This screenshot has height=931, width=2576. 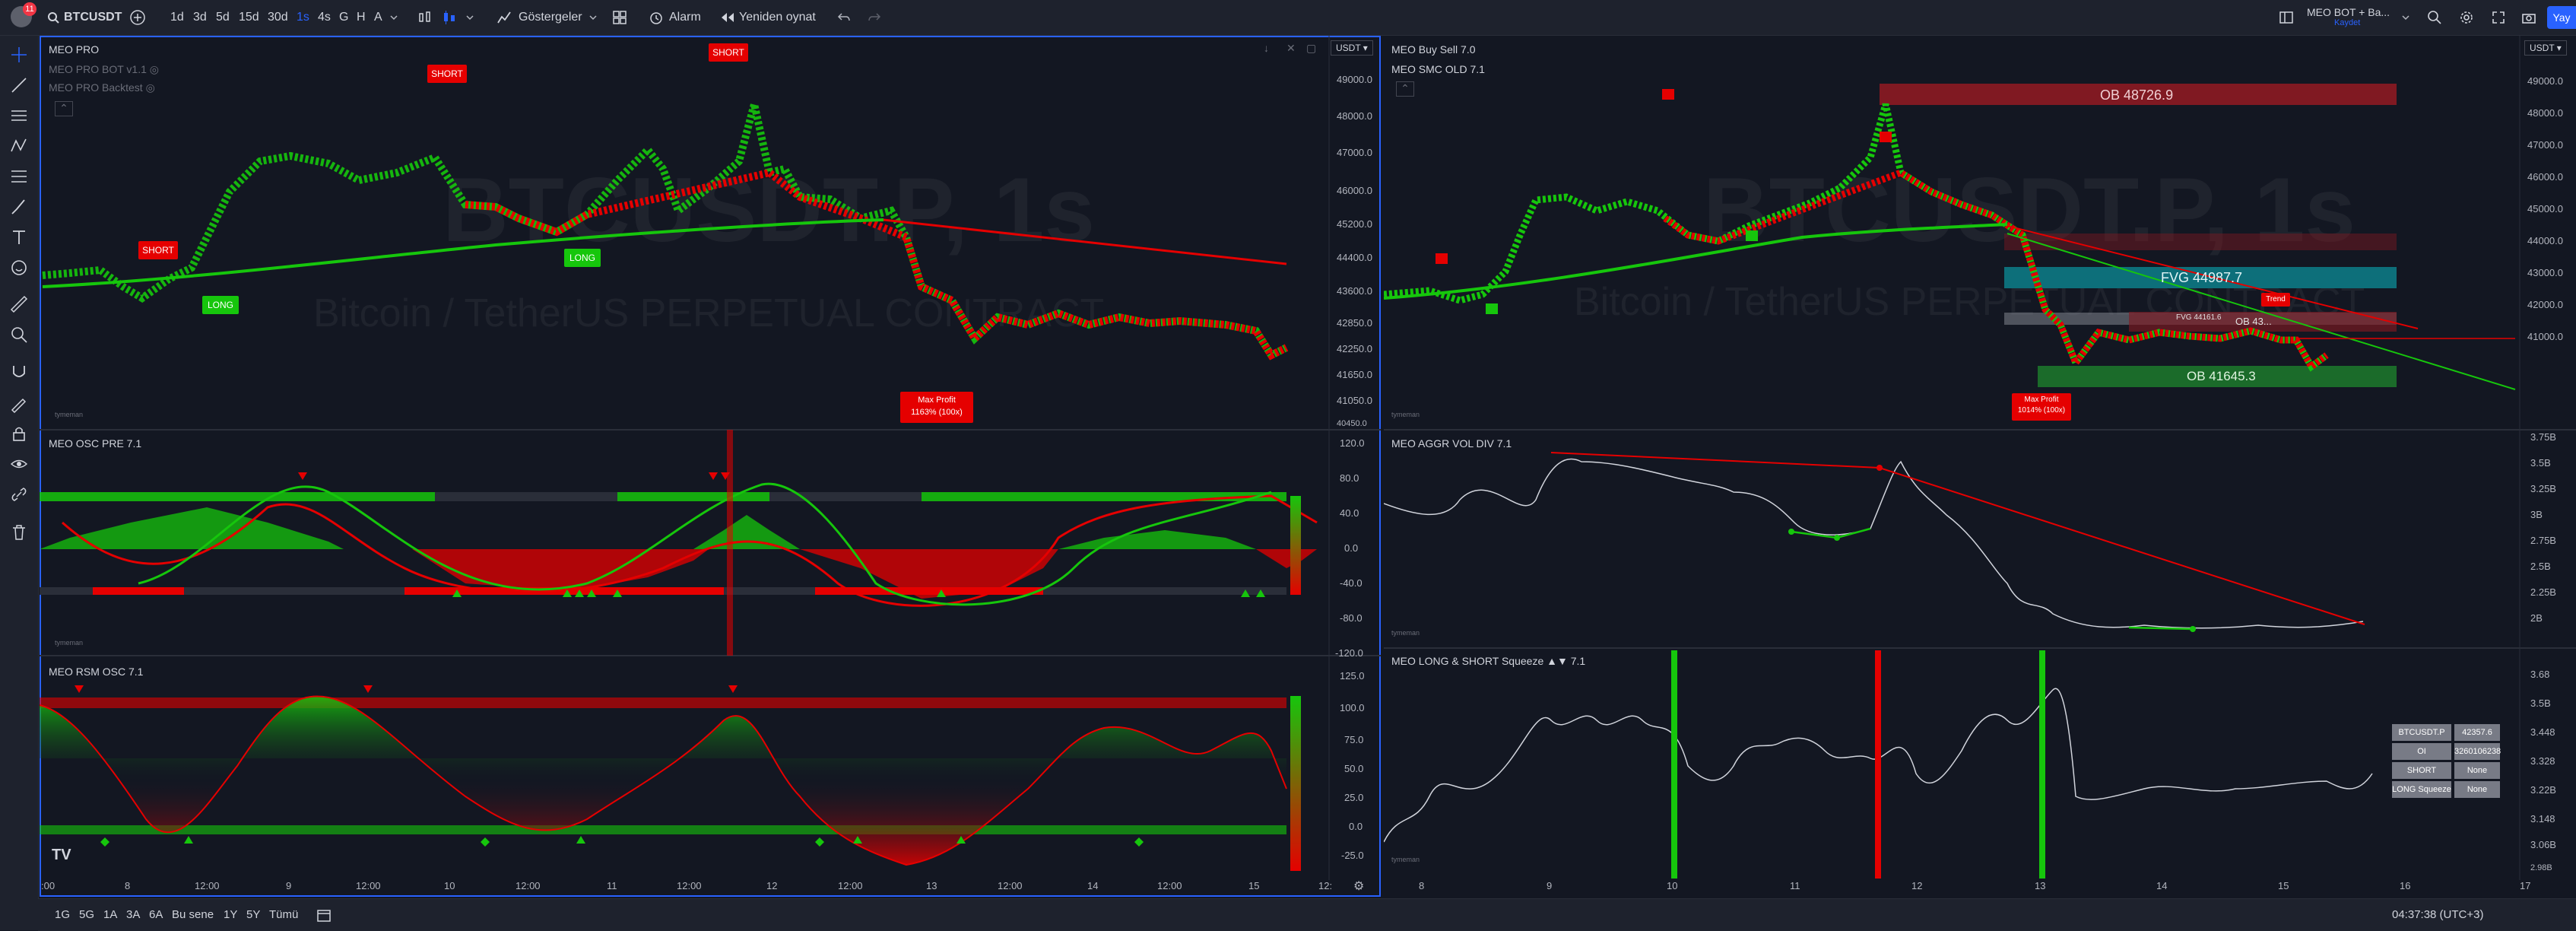 What do you see at coordinates (19, 176) in the screenshot?
I see `fib-icon` at bounding box center [19, 176].